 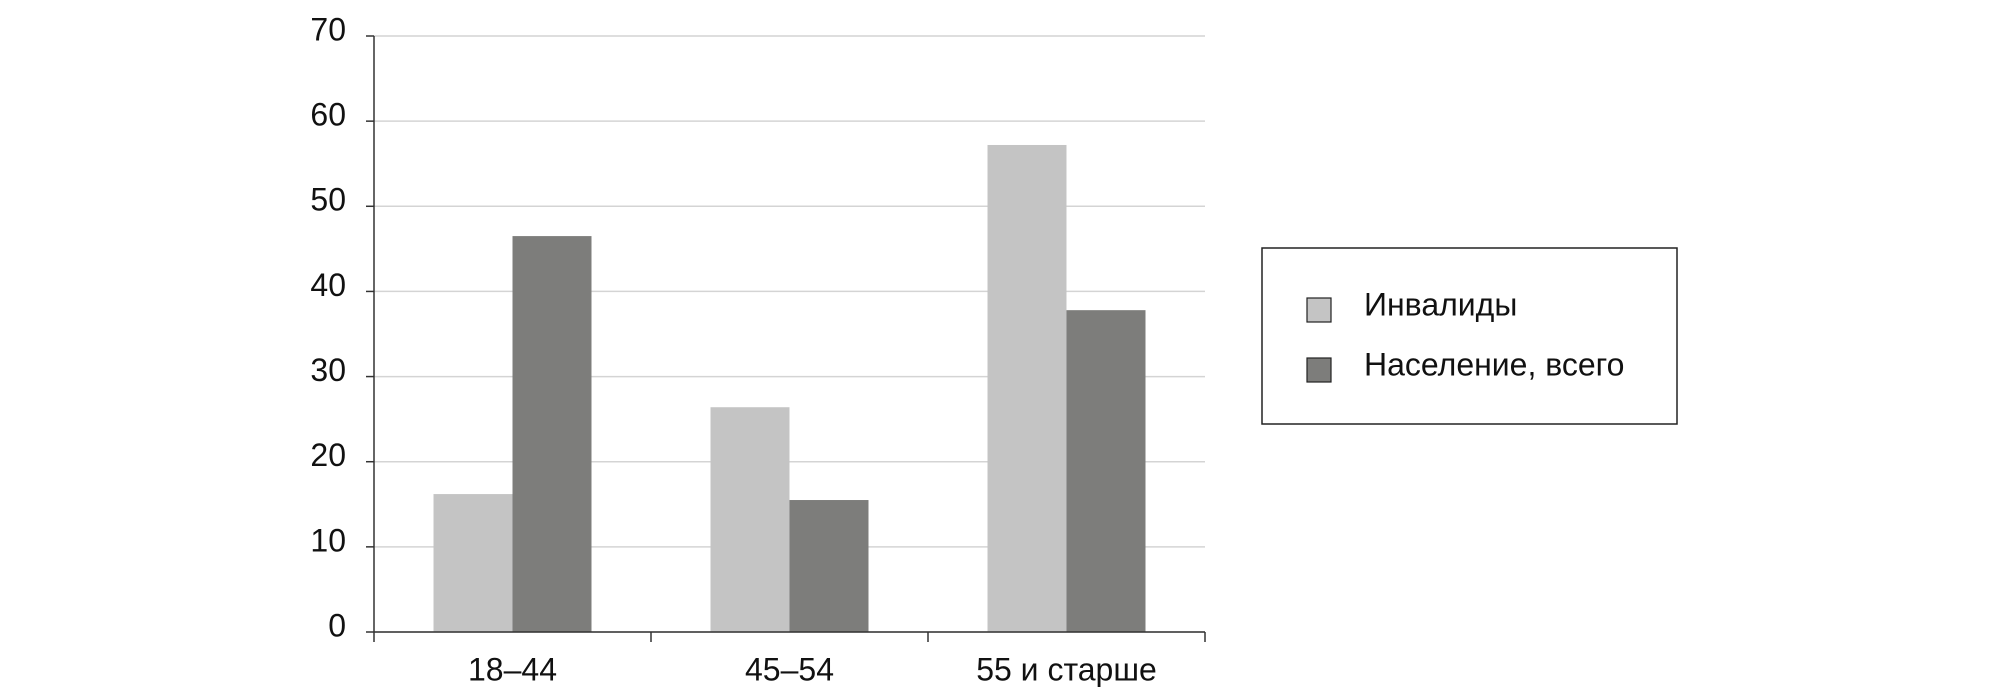 What do you see at coordinates (1440, 304) in the screenshot?
I see `legend-label: Инвалиды` at bounding box center [1440, 304].